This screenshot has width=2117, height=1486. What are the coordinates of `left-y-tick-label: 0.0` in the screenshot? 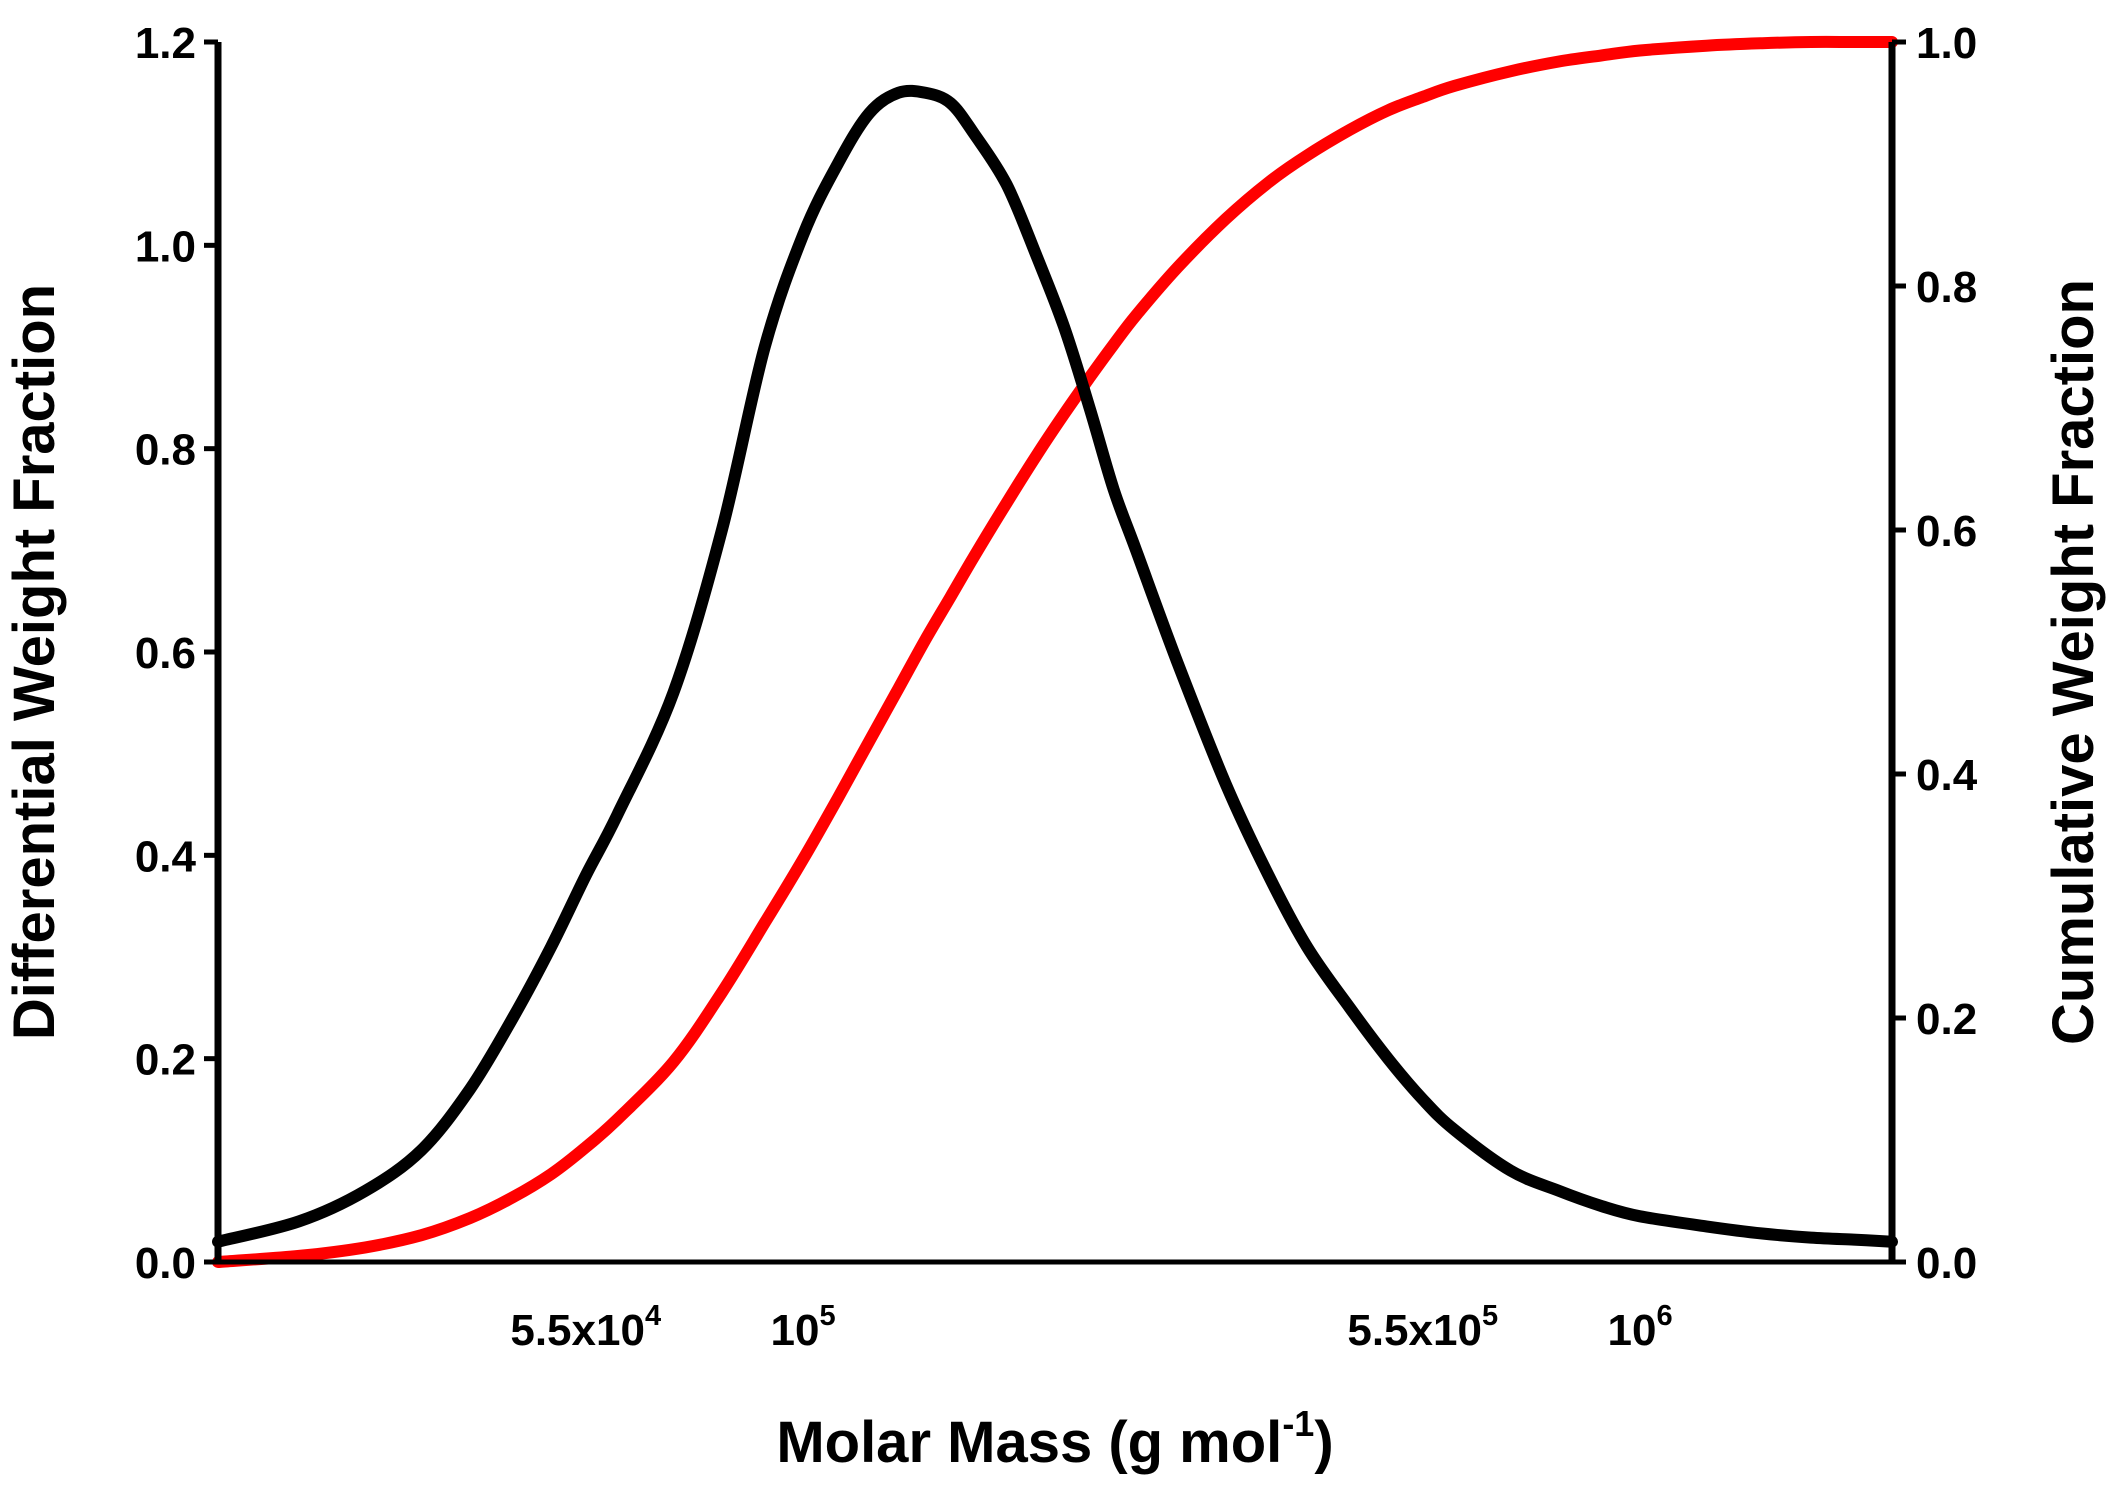 It's located at (165, 1263).